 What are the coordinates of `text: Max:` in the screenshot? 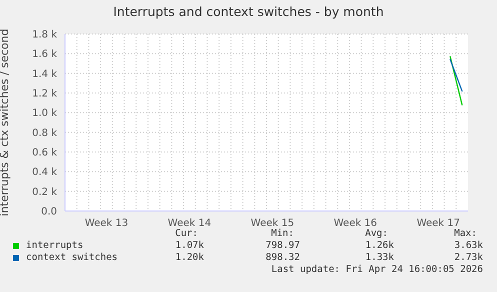 It's located at (465, 233).